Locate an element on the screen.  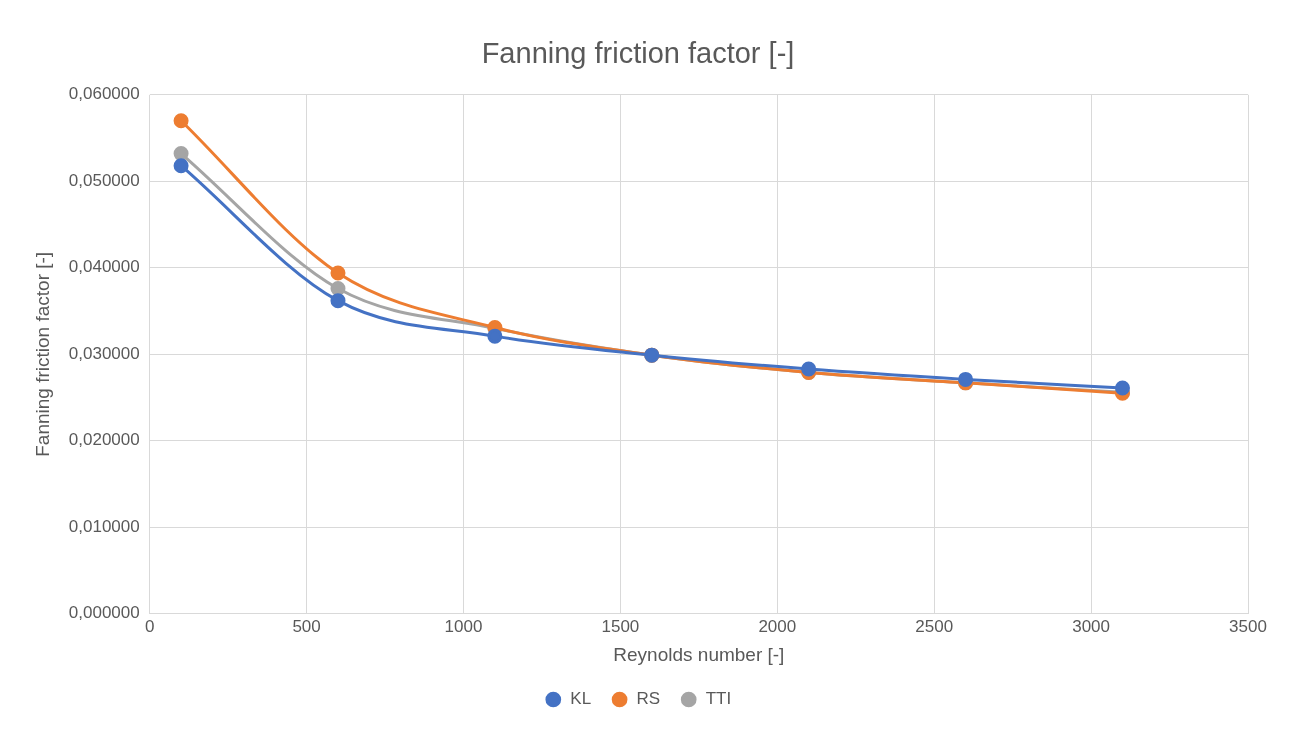
y-tick-label: 0,040000 is located at coordinates (104, 267).